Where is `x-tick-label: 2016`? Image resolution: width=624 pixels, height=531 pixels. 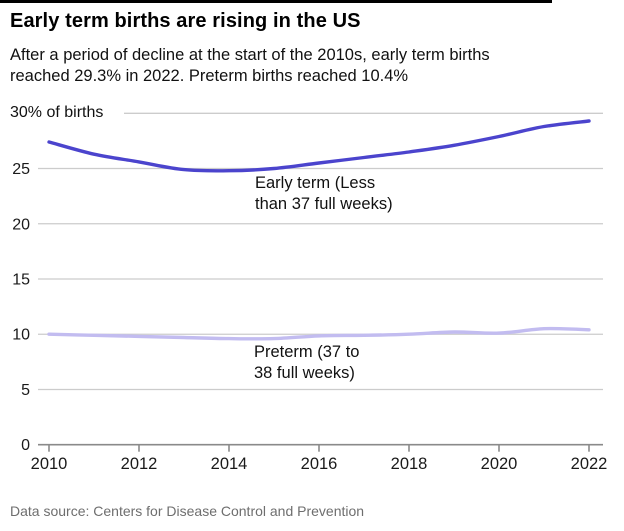 x-tick-label: 2016 is located at coordinates (319, 464).